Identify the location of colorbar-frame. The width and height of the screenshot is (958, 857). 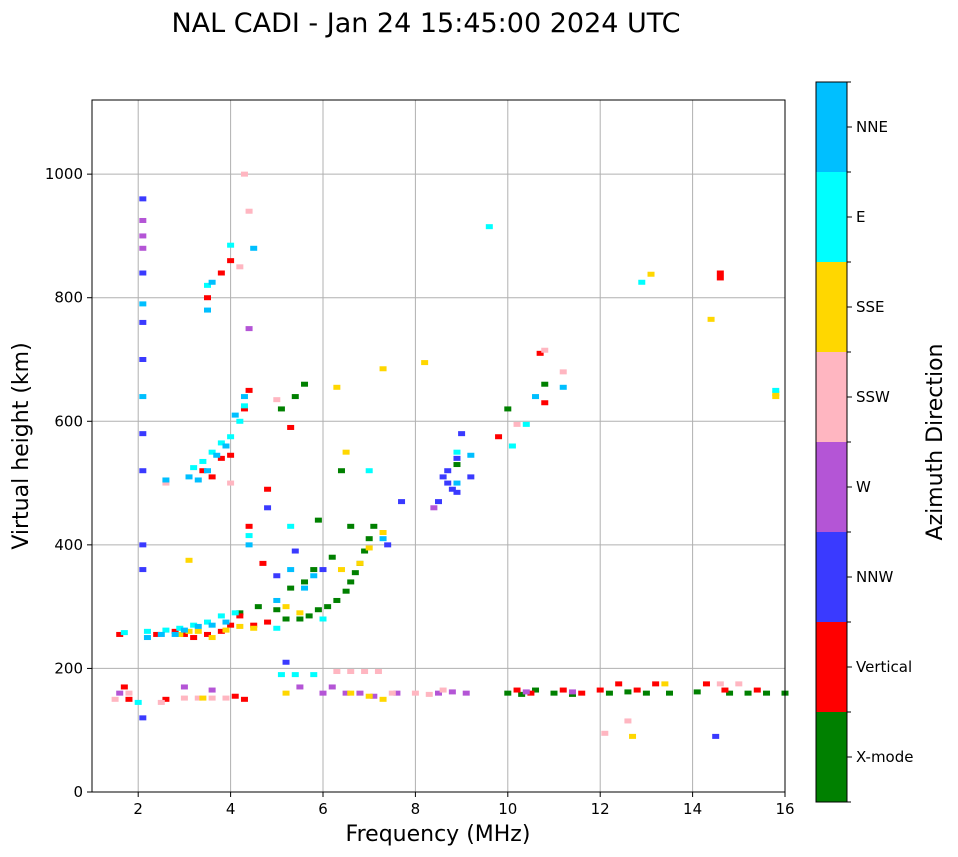
(831, 442).